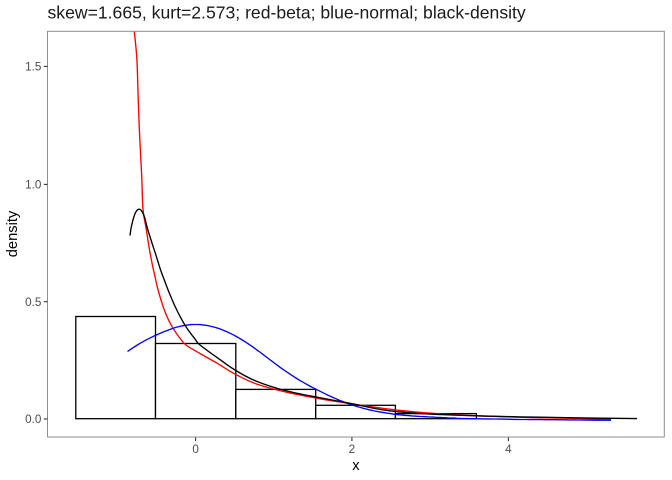  What do you see at coordinates (33, 302) in the screenshot?
I see `svg-text: 0.5` at bounding box center [33, 302].